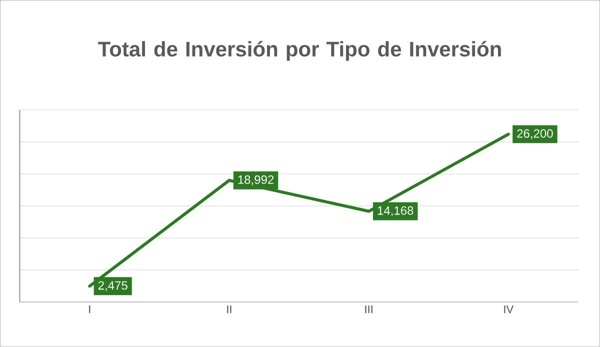 Image resolution: width=600 pixels, height=347 pixels. Describe the element at coordinates (299, 51) in the screenshot. I see `chart-title: Total de Inversión por Tipo de Inversión` at that location.